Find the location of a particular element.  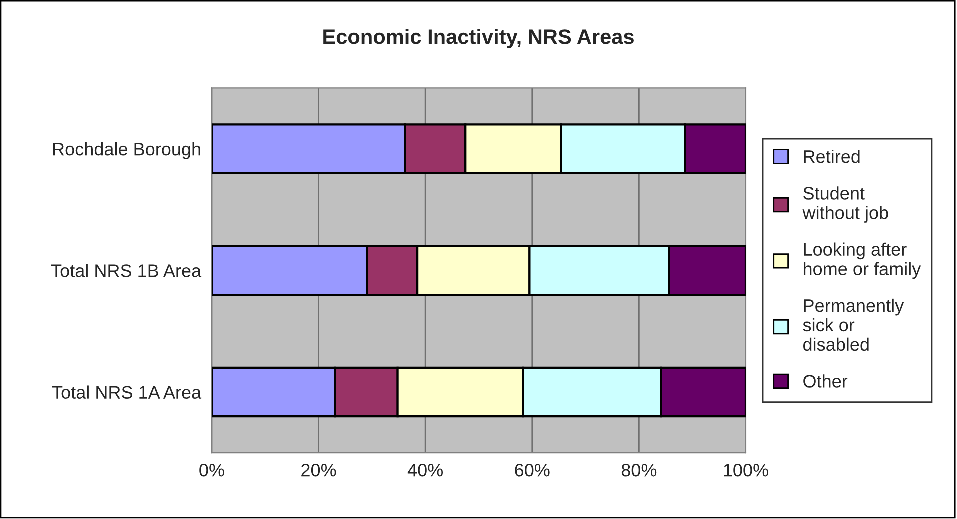

y-tick-label: Total NRS 1A Area is located at coordinates (127, 392).